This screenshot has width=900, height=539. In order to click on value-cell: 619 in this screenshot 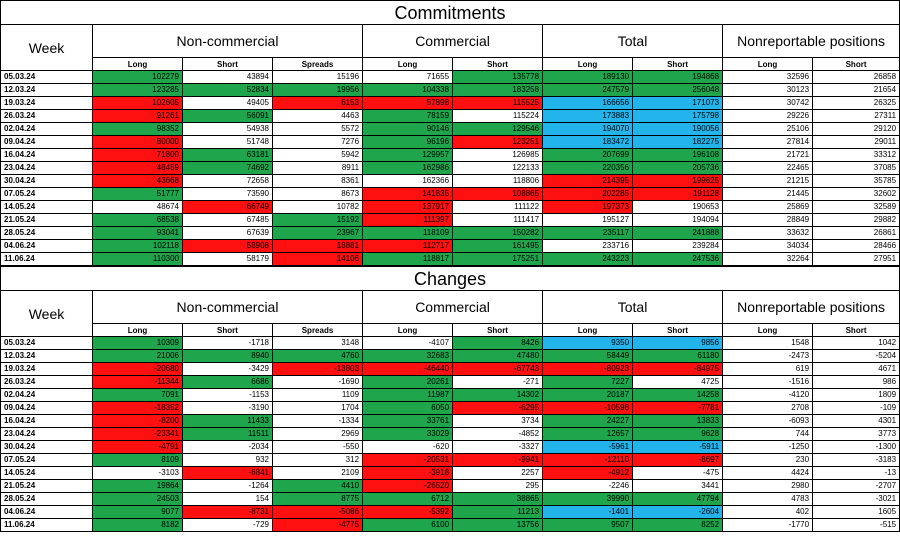, I will do `click(768, 369)`.